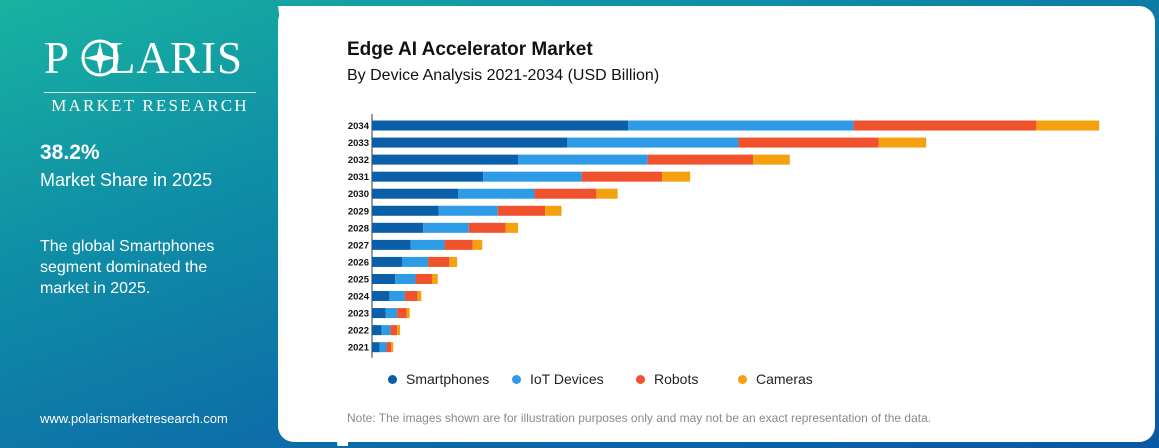  Describe the element at coordinates (134, 418) in the screenshot. I see `website-link: www.polarismarketresearch.com` at that location.